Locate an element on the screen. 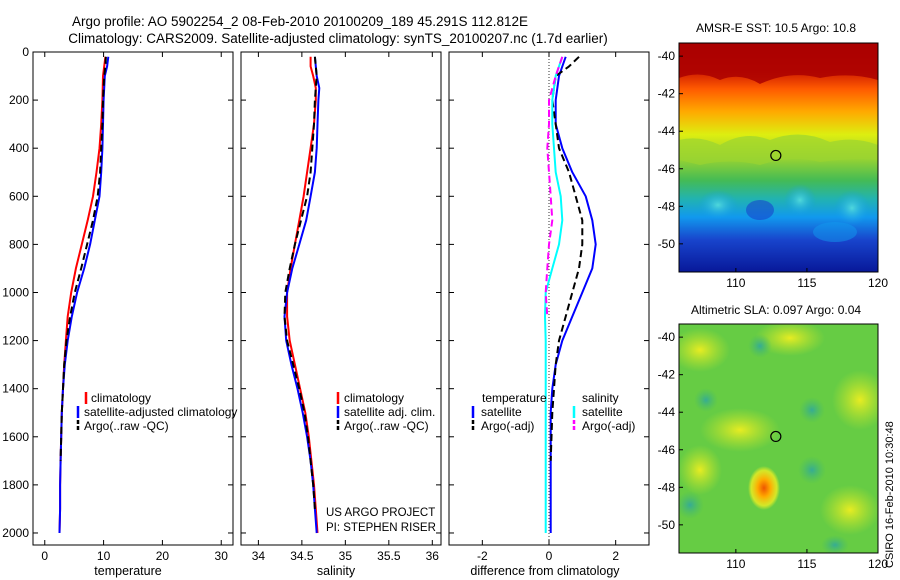  x-tick-label: 36 is located at coordinates (433, 556).